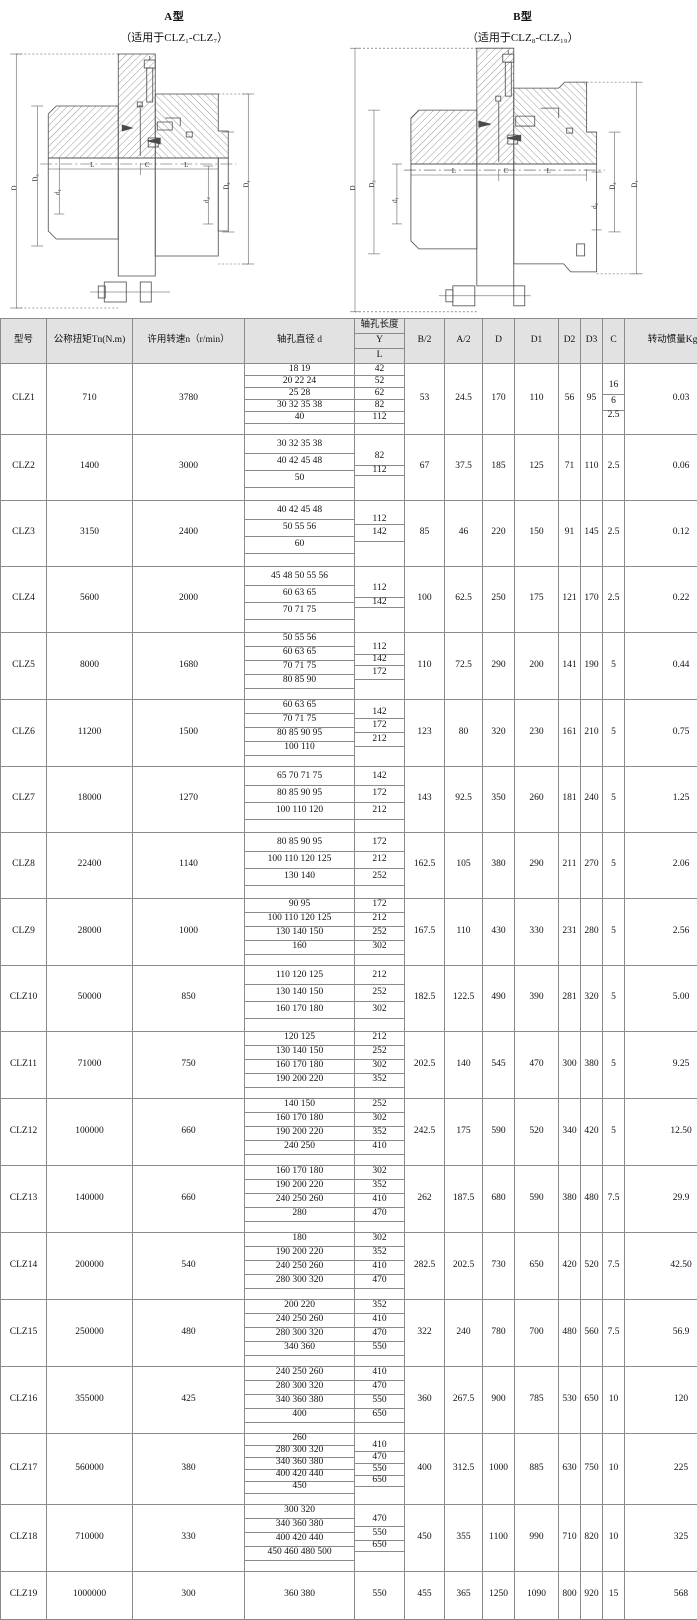  I want to click on cell-model: CLZ18, so click(24, 1537).